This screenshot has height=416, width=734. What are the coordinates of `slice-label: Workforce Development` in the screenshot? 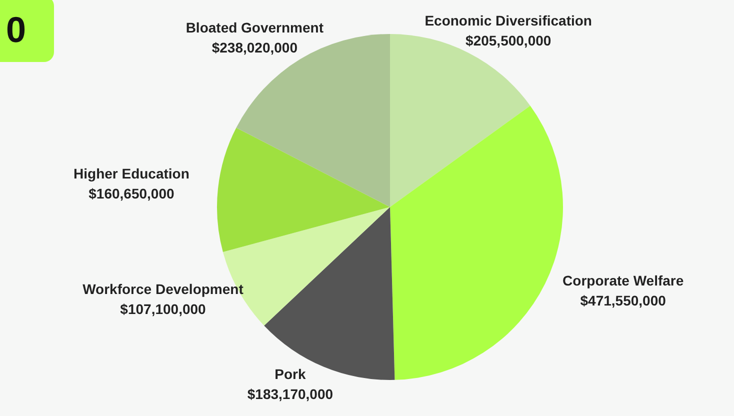 It's located at (163, 289).